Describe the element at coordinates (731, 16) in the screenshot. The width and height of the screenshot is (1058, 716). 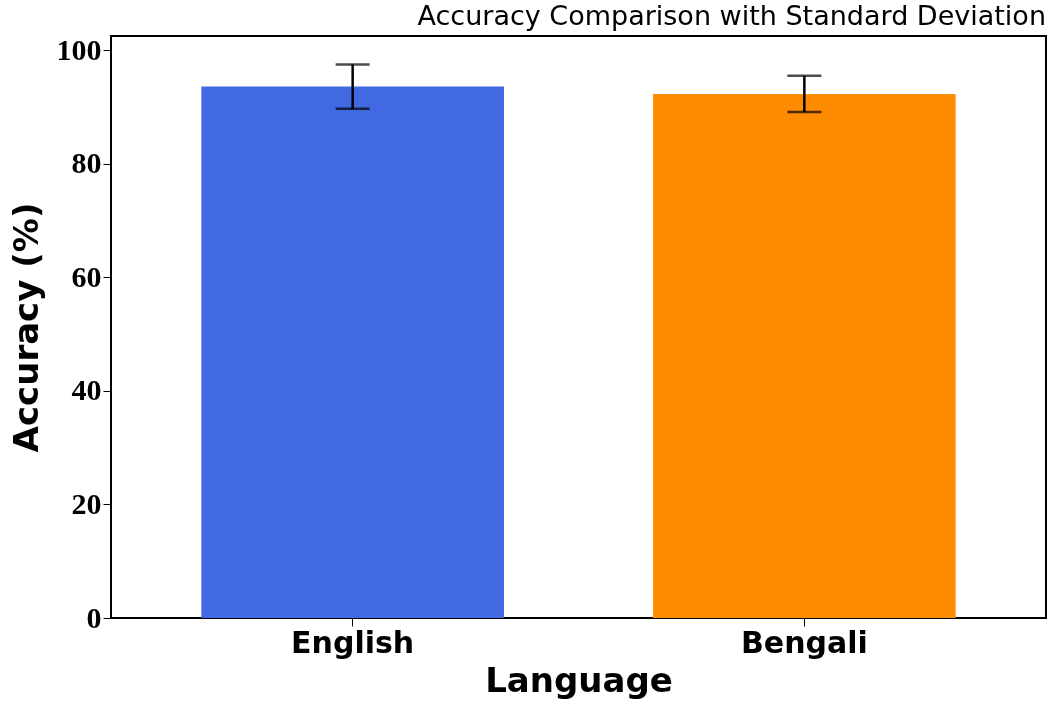
I see `chart-title: Accuracy Comparison with Standard Deviation` at that location.